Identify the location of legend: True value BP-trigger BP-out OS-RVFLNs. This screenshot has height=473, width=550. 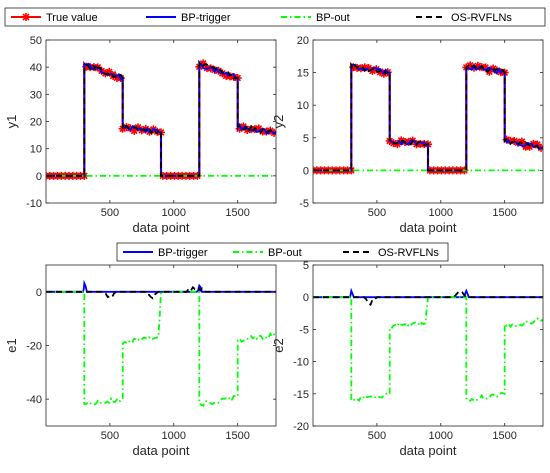
(275, 17).